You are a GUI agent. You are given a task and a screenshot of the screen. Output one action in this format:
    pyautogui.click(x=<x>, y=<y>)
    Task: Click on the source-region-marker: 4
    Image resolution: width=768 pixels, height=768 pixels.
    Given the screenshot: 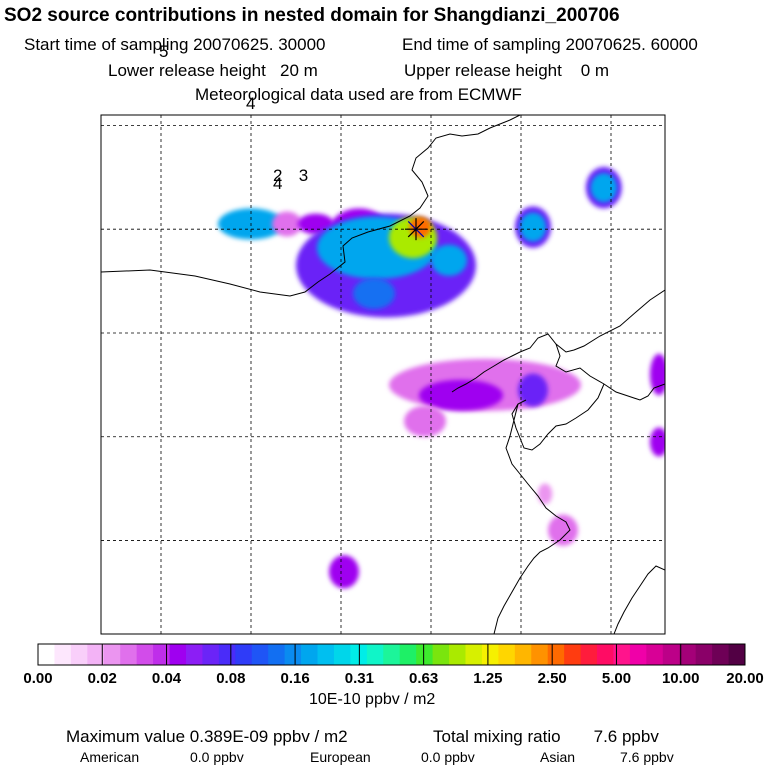 What is the action you would take?
    pyautogui.click(x=251, y=103)
    